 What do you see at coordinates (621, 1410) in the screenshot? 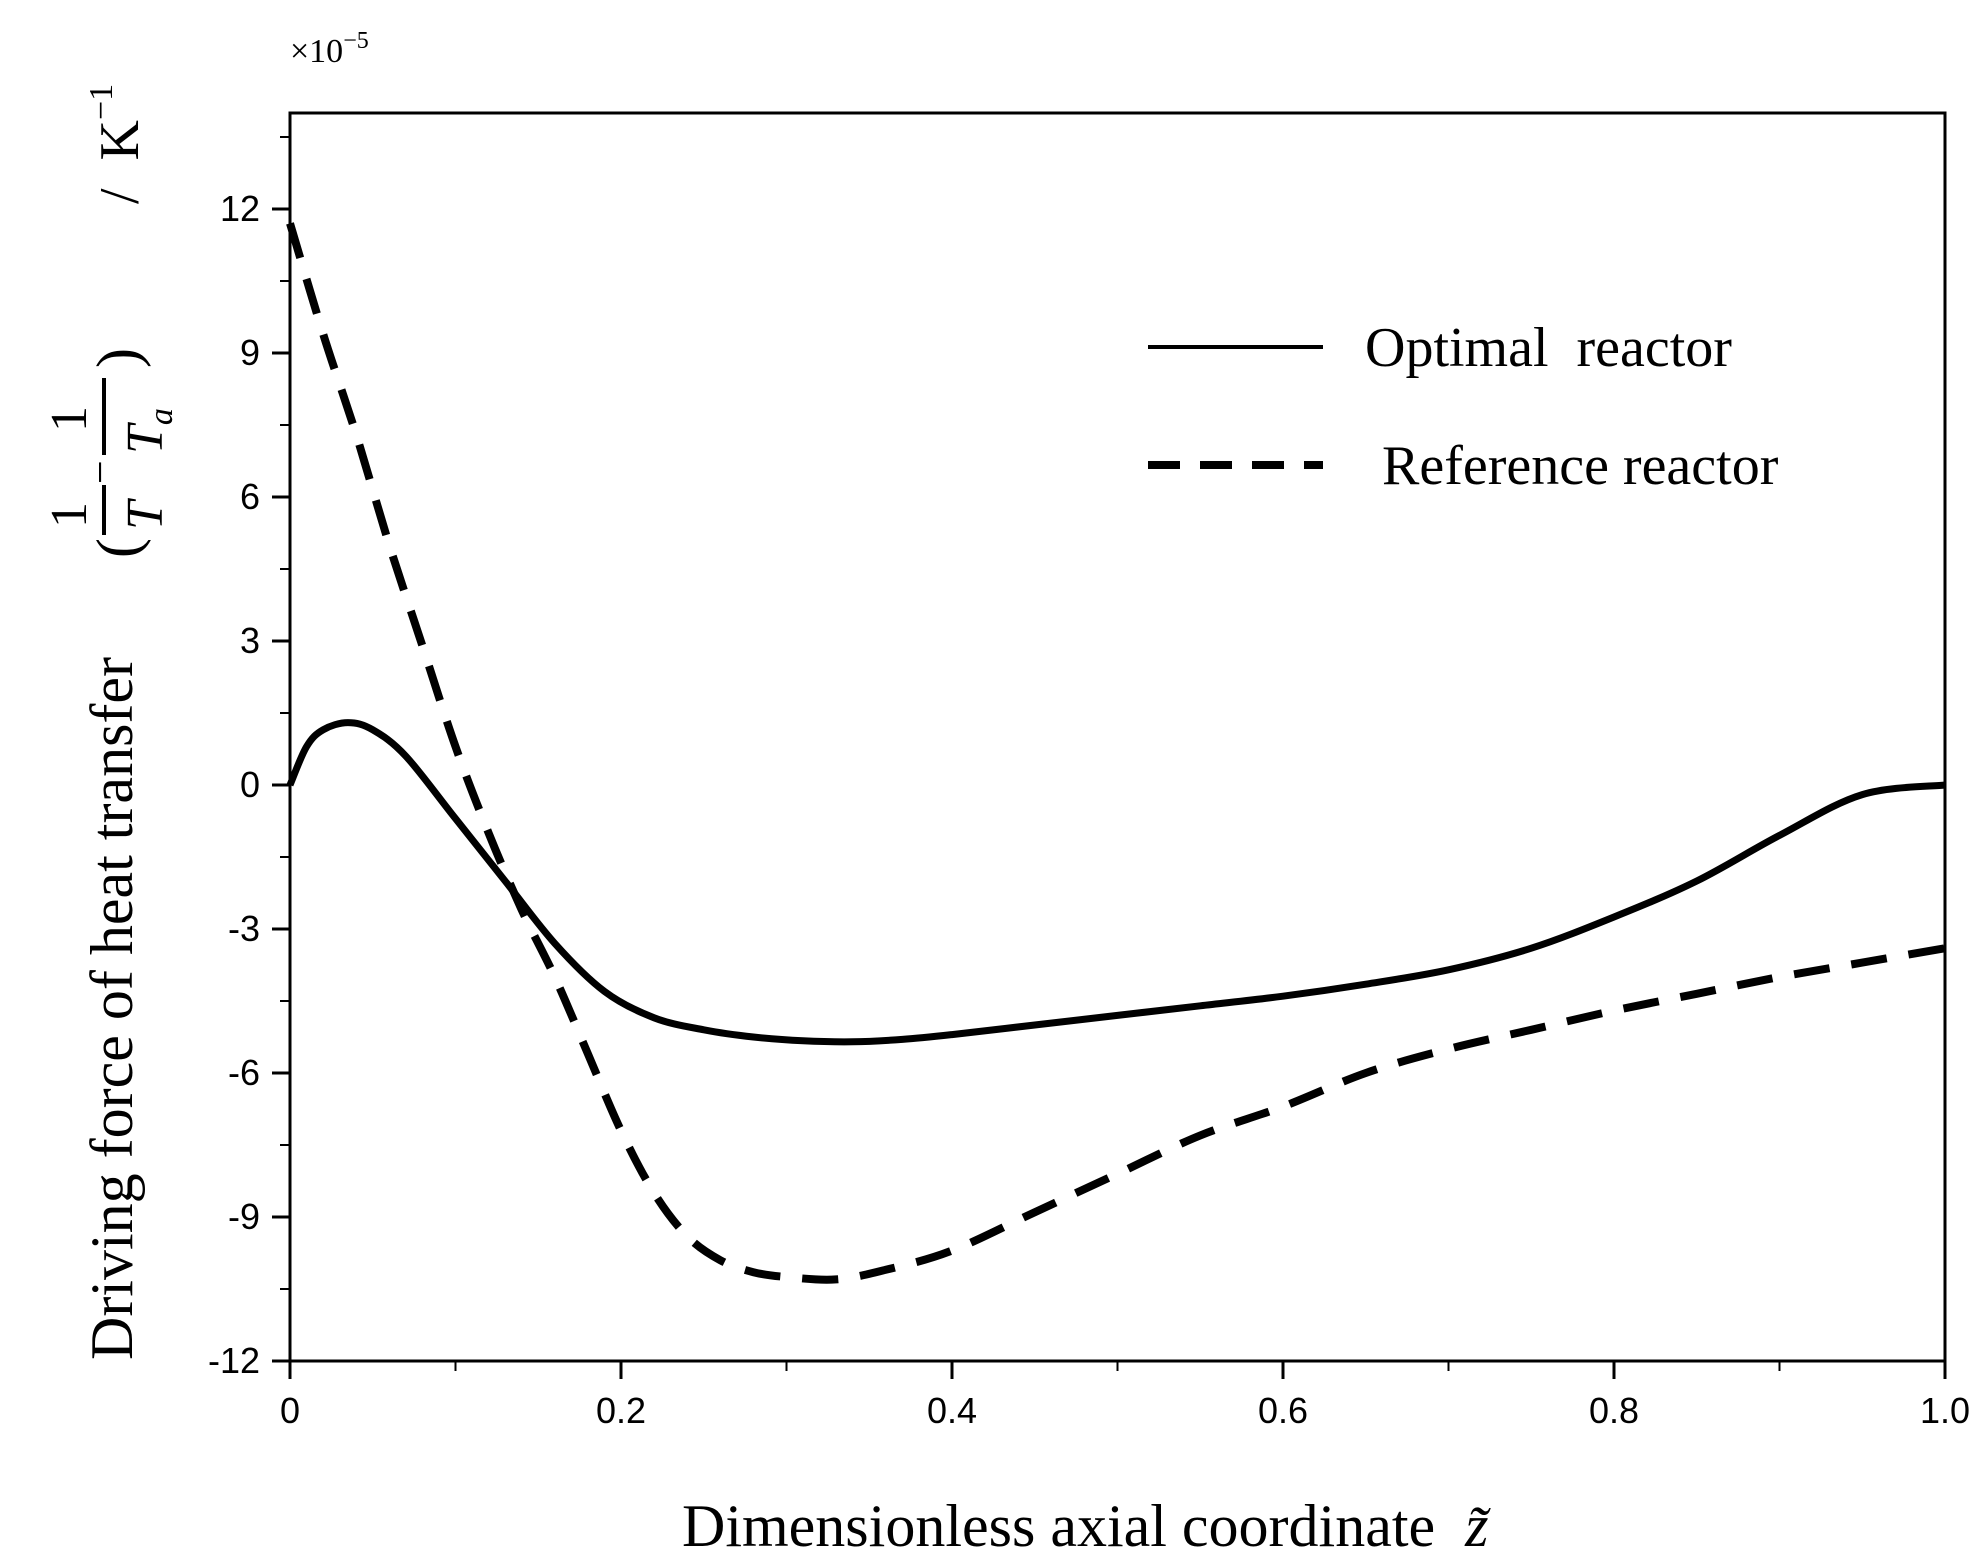
I see `x-tick-label: 0.2` at bounding box center [621, 1410].